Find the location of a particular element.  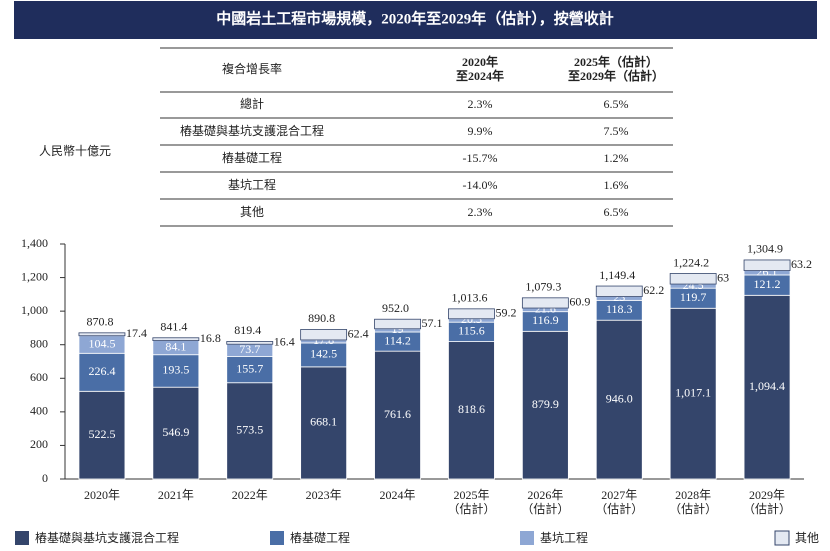

table-header: 2020年至2024年 is located at coordinates (480, 68).